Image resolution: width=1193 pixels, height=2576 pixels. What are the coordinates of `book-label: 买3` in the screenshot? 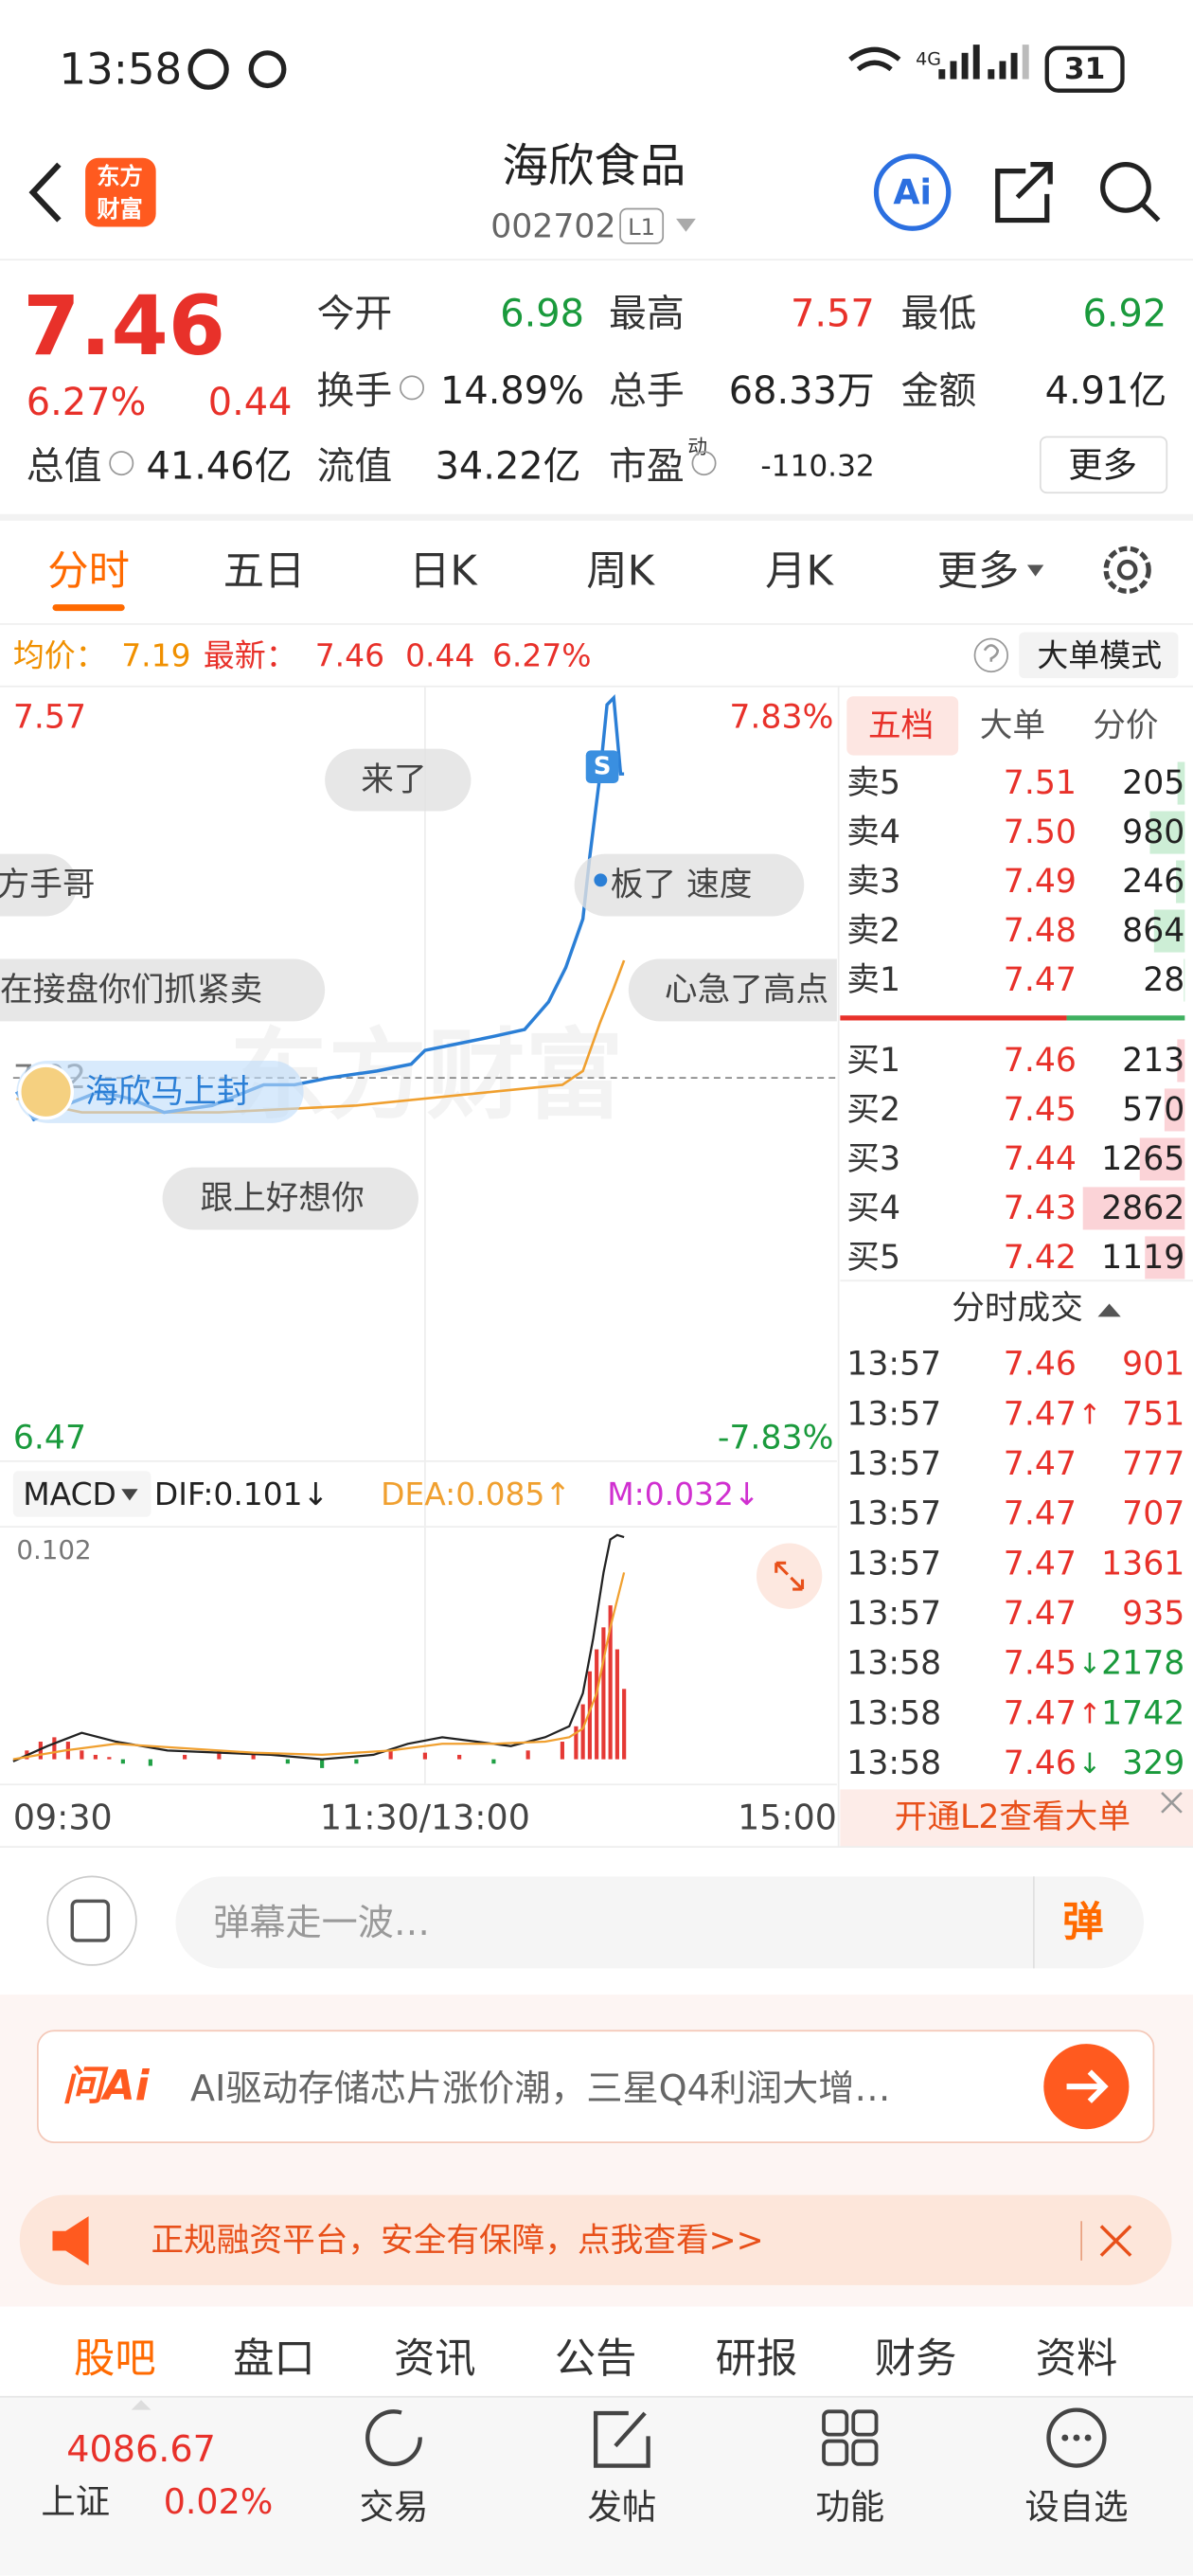 It's located at (873, 1159).